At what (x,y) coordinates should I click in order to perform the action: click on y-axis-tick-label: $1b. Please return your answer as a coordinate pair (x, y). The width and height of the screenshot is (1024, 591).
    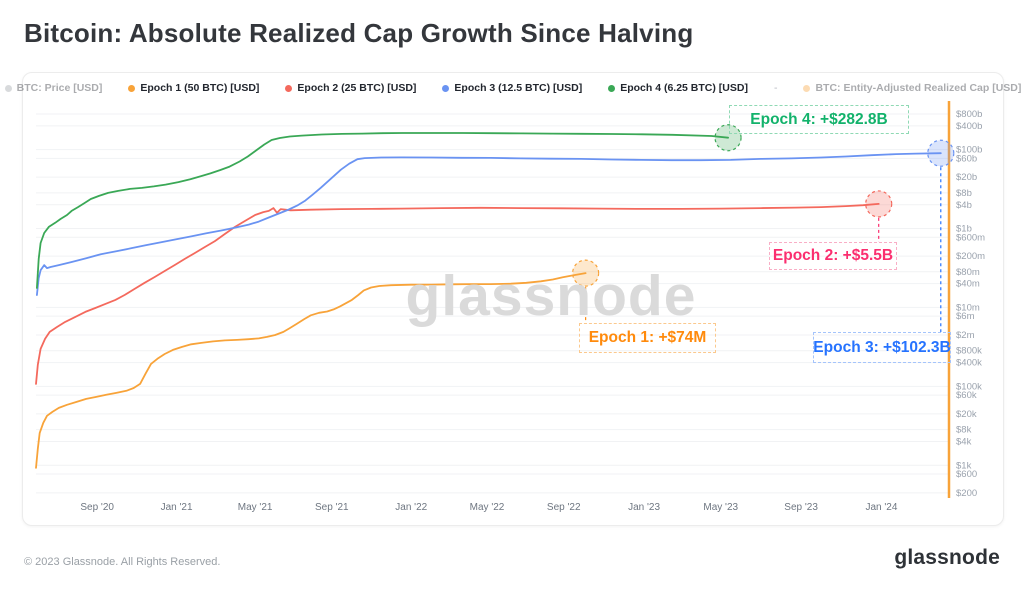
    Looking at the image, I should click on (964, 229).